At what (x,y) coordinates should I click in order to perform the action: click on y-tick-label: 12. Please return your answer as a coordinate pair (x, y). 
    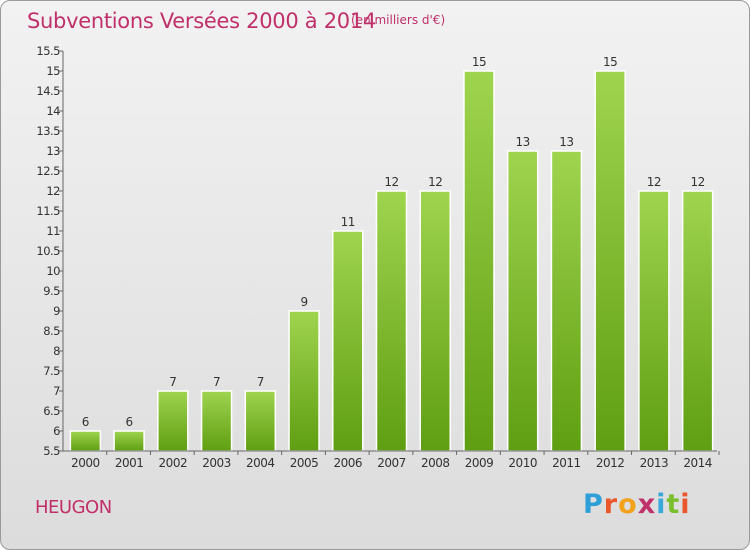
    Looking at the image, I should click on (53, 191).